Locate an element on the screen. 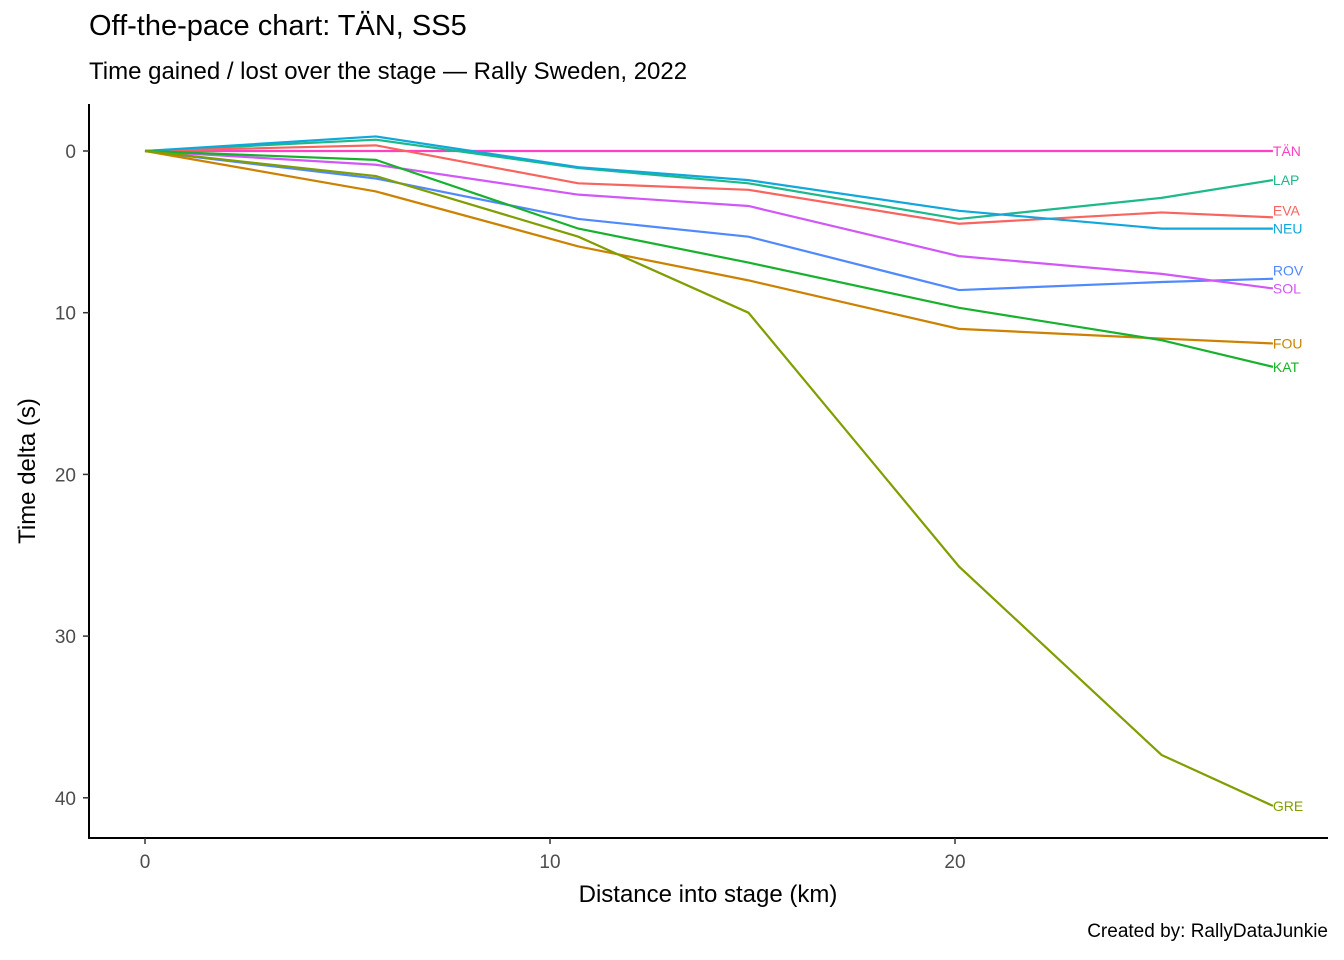  y-tick-label: 20 is located at coordinates (65, 475).